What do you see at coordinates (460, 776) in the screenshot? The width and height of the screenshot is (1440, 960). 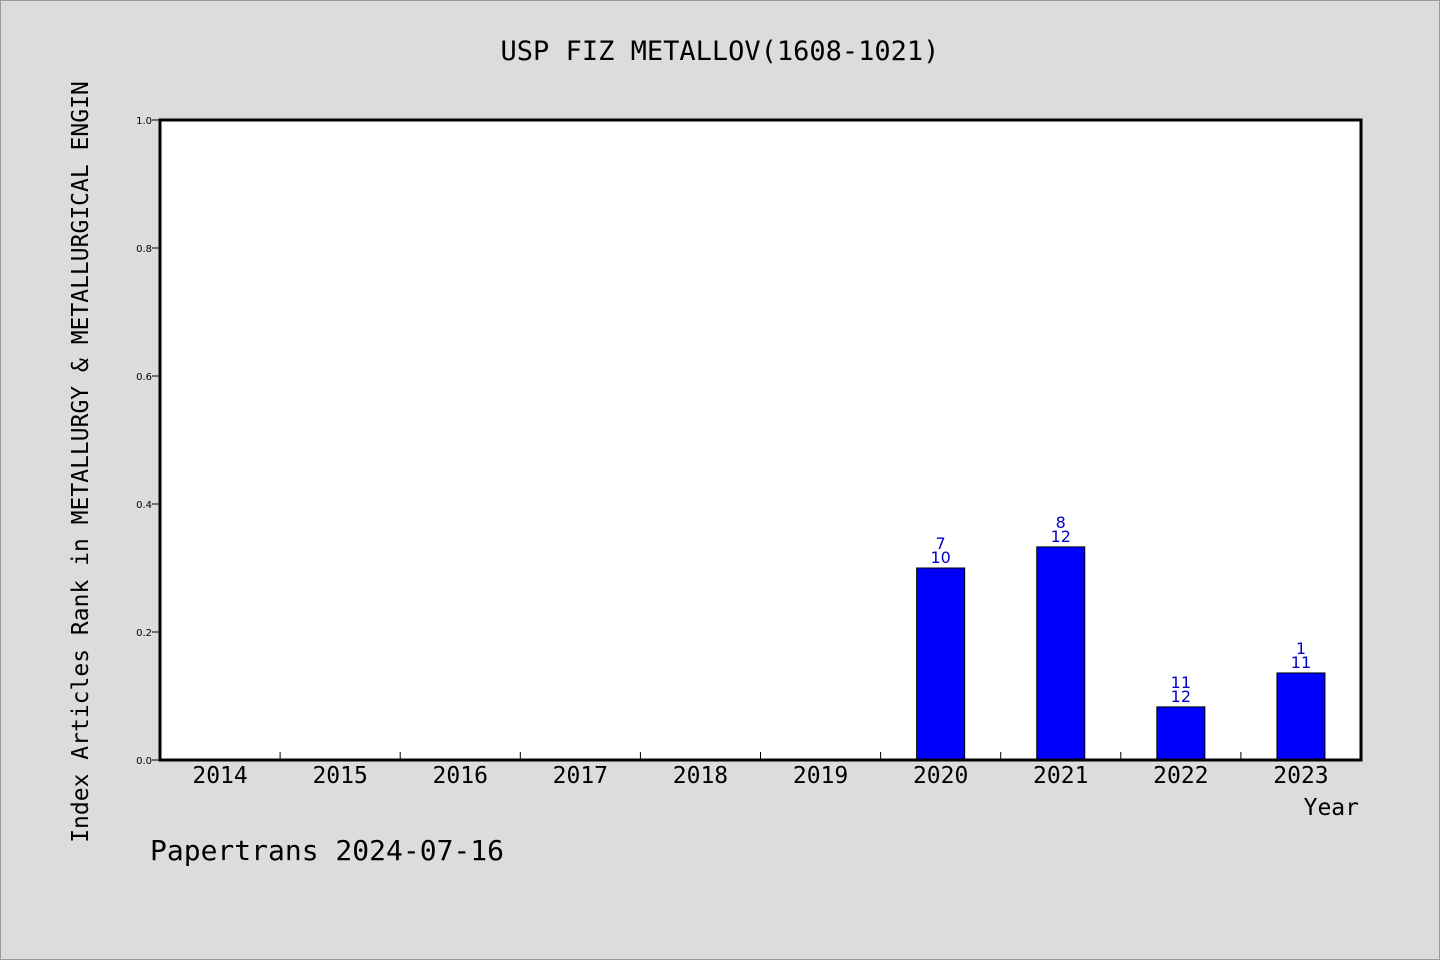 I see `x-tick-label: 2016` at bounding box center [460, 776].